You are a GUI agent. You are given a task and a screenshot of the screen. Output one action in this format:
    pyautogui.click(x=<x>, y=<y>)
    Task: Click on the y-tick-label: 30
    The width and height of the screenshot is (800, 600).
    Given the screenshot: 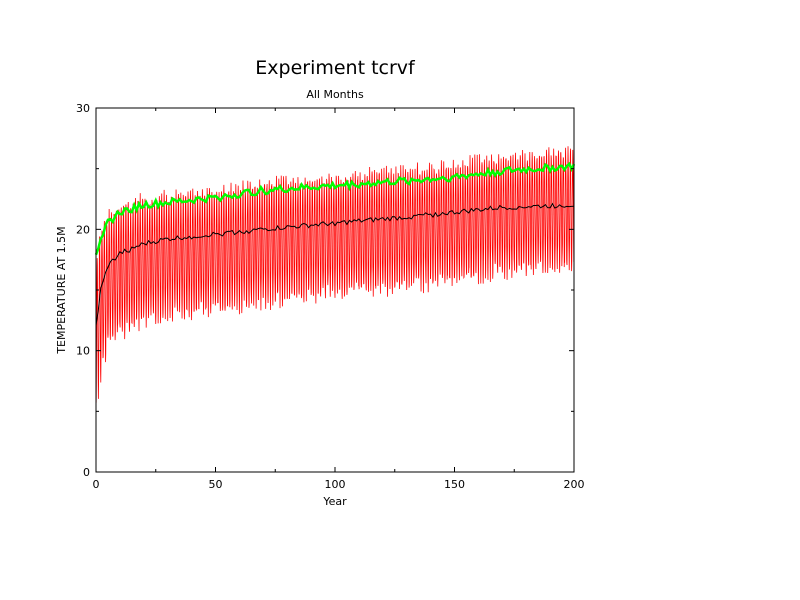 What is the action you would take?
    pyautogui.click(x=83, y=108)
    